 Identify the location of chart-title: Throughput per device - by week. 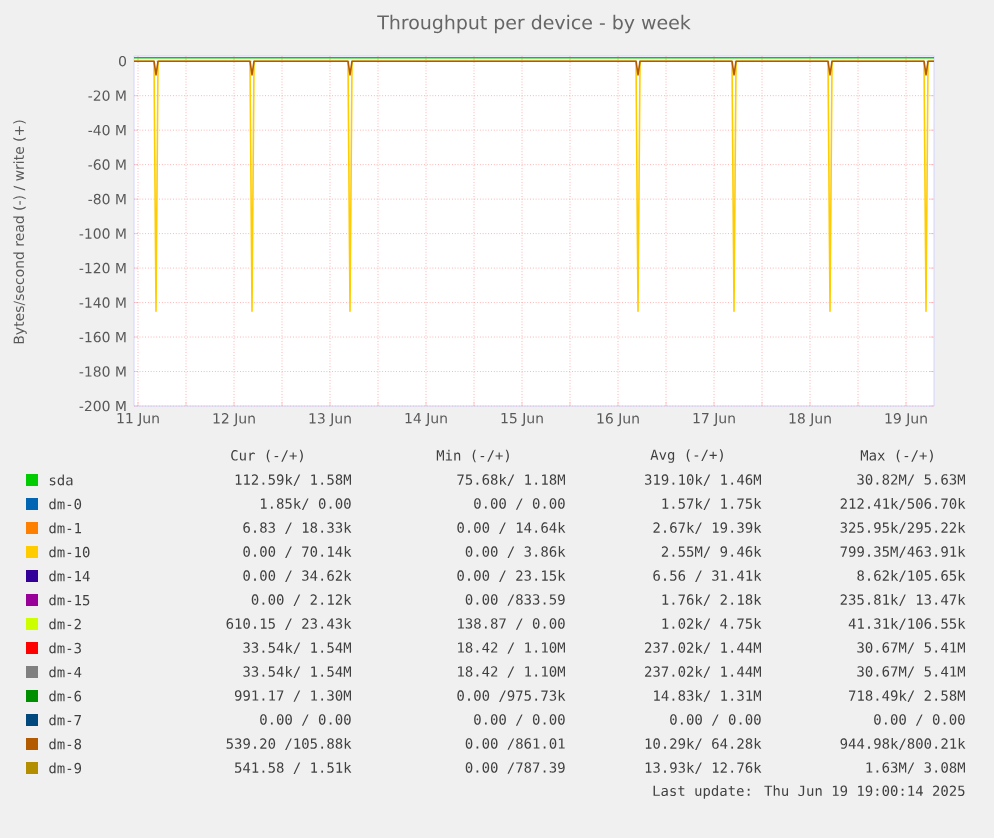
(534, 24).